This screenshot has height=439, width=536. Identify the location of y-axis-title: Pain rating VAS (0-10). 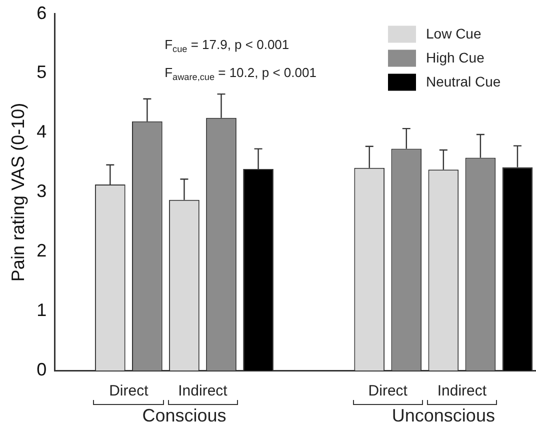
(18, 192).